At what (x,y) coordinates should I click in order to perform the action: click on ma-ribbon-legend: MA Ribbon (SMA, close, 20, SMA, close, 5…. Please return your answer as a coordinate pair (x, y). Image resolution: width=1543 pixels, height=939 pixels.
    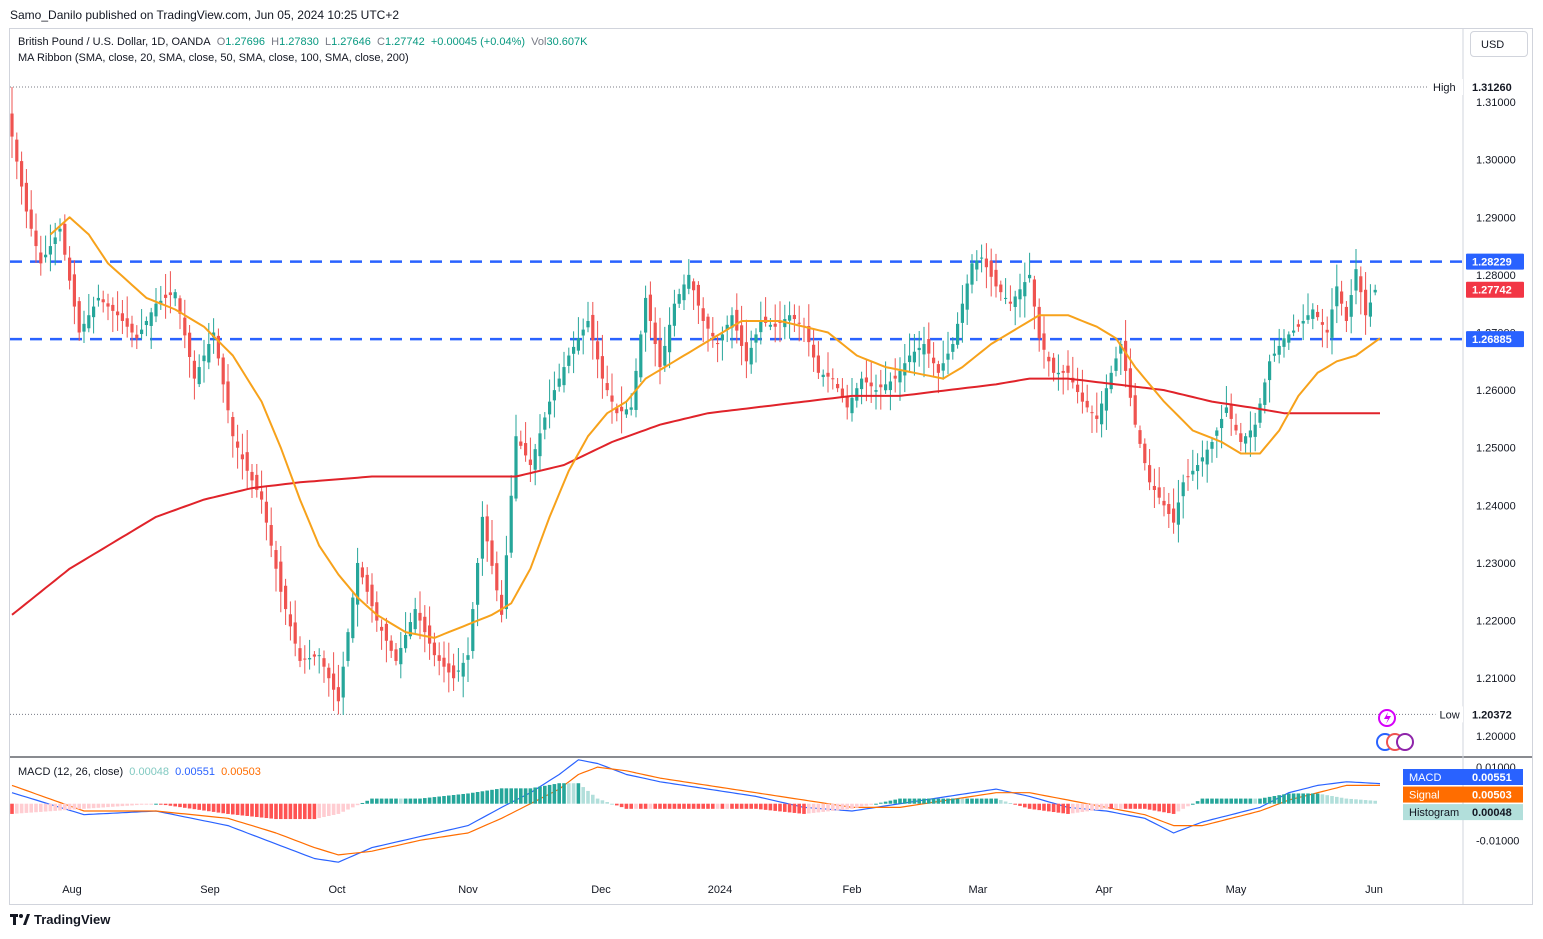
    Looking at the image, I should click on (213, 58).